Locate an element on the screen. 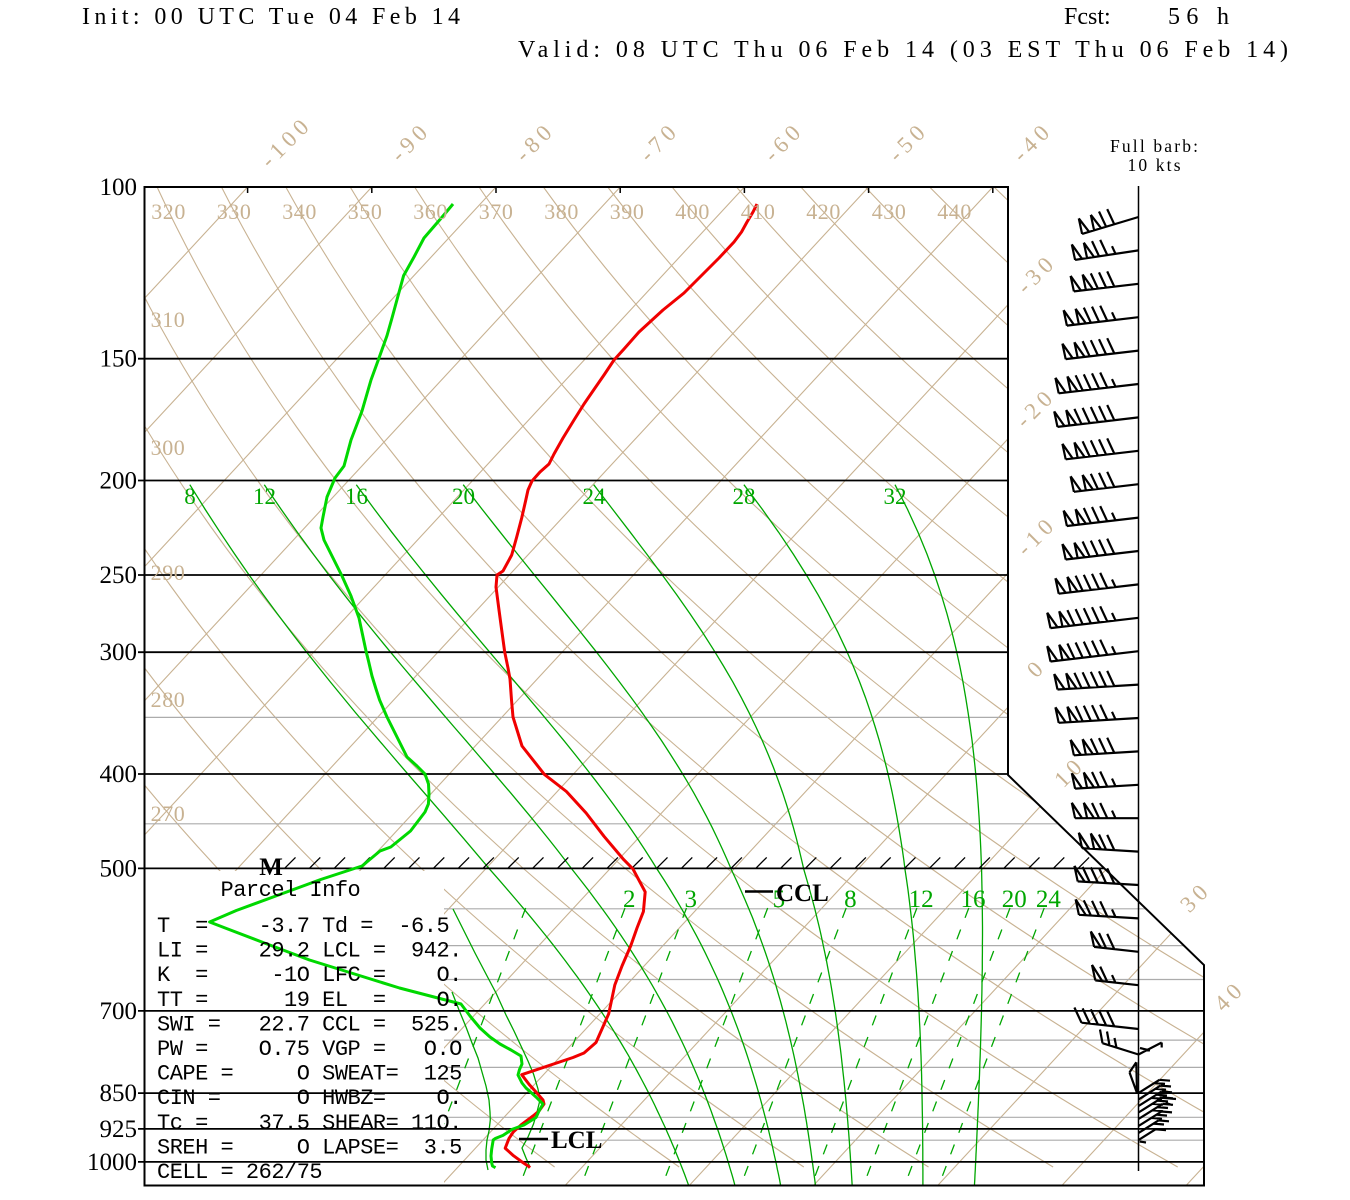 This screenshot has width=1350, height=1200. svg-text: 320 is located at coordinates (168, 211).